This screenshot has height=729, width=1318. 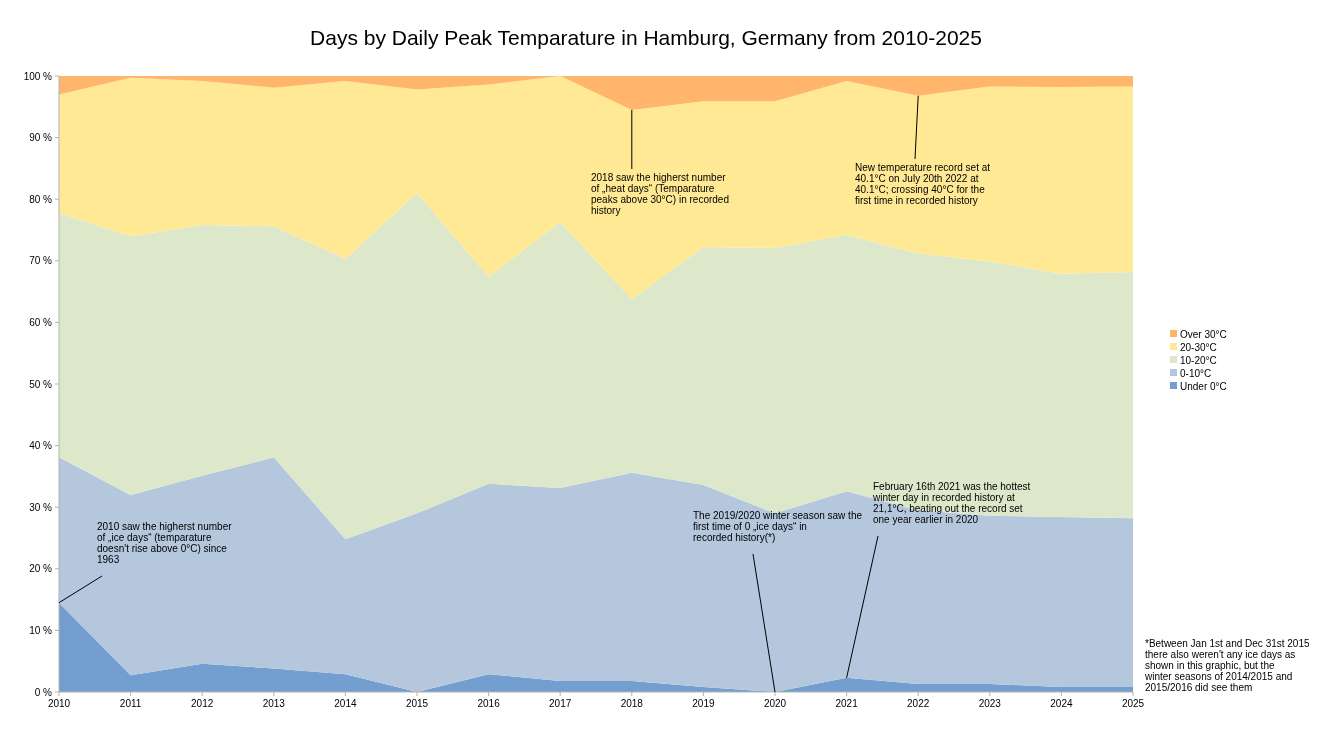 What do you see at coordinates (202, 703) in the screenshot?
I see `x-tick-label: 2012` at bounding box center [202, 703].